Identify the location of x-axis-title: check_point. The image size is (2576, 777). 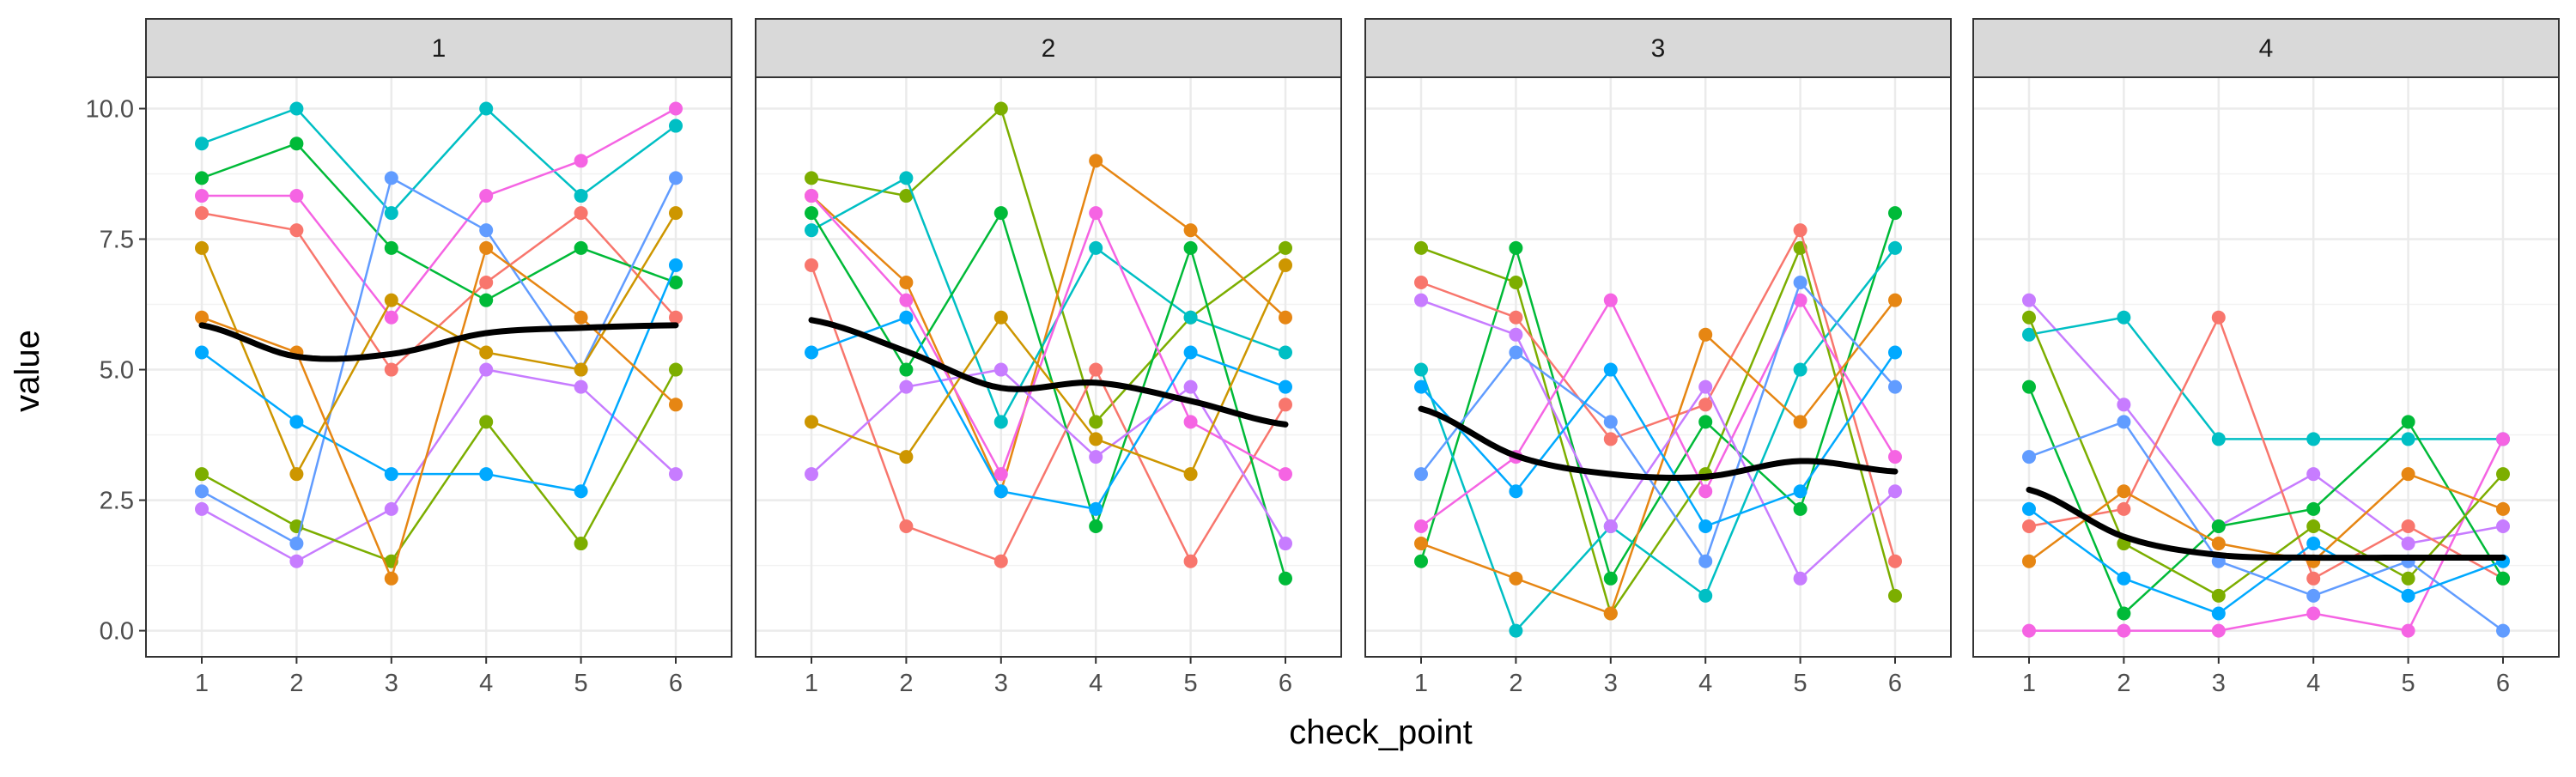
(1380, 732).